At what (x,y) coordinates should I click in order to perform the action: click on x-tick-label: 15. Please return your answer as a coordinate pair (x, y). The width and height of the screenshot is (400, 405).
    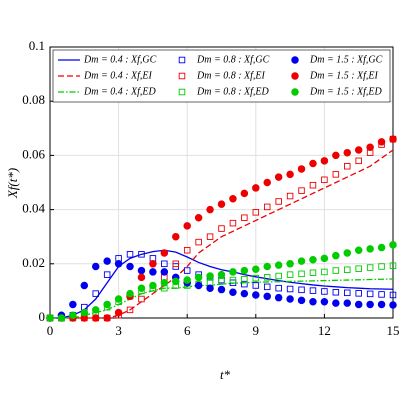
    Looking at the image, I should click on (393, 330).